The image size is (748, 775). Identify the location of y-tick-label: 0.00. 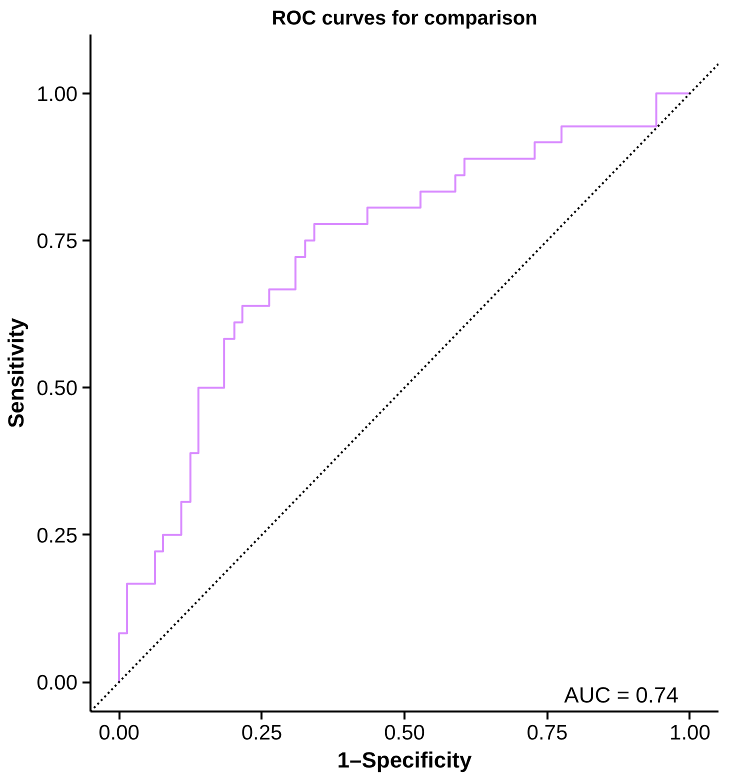
(57, 683).